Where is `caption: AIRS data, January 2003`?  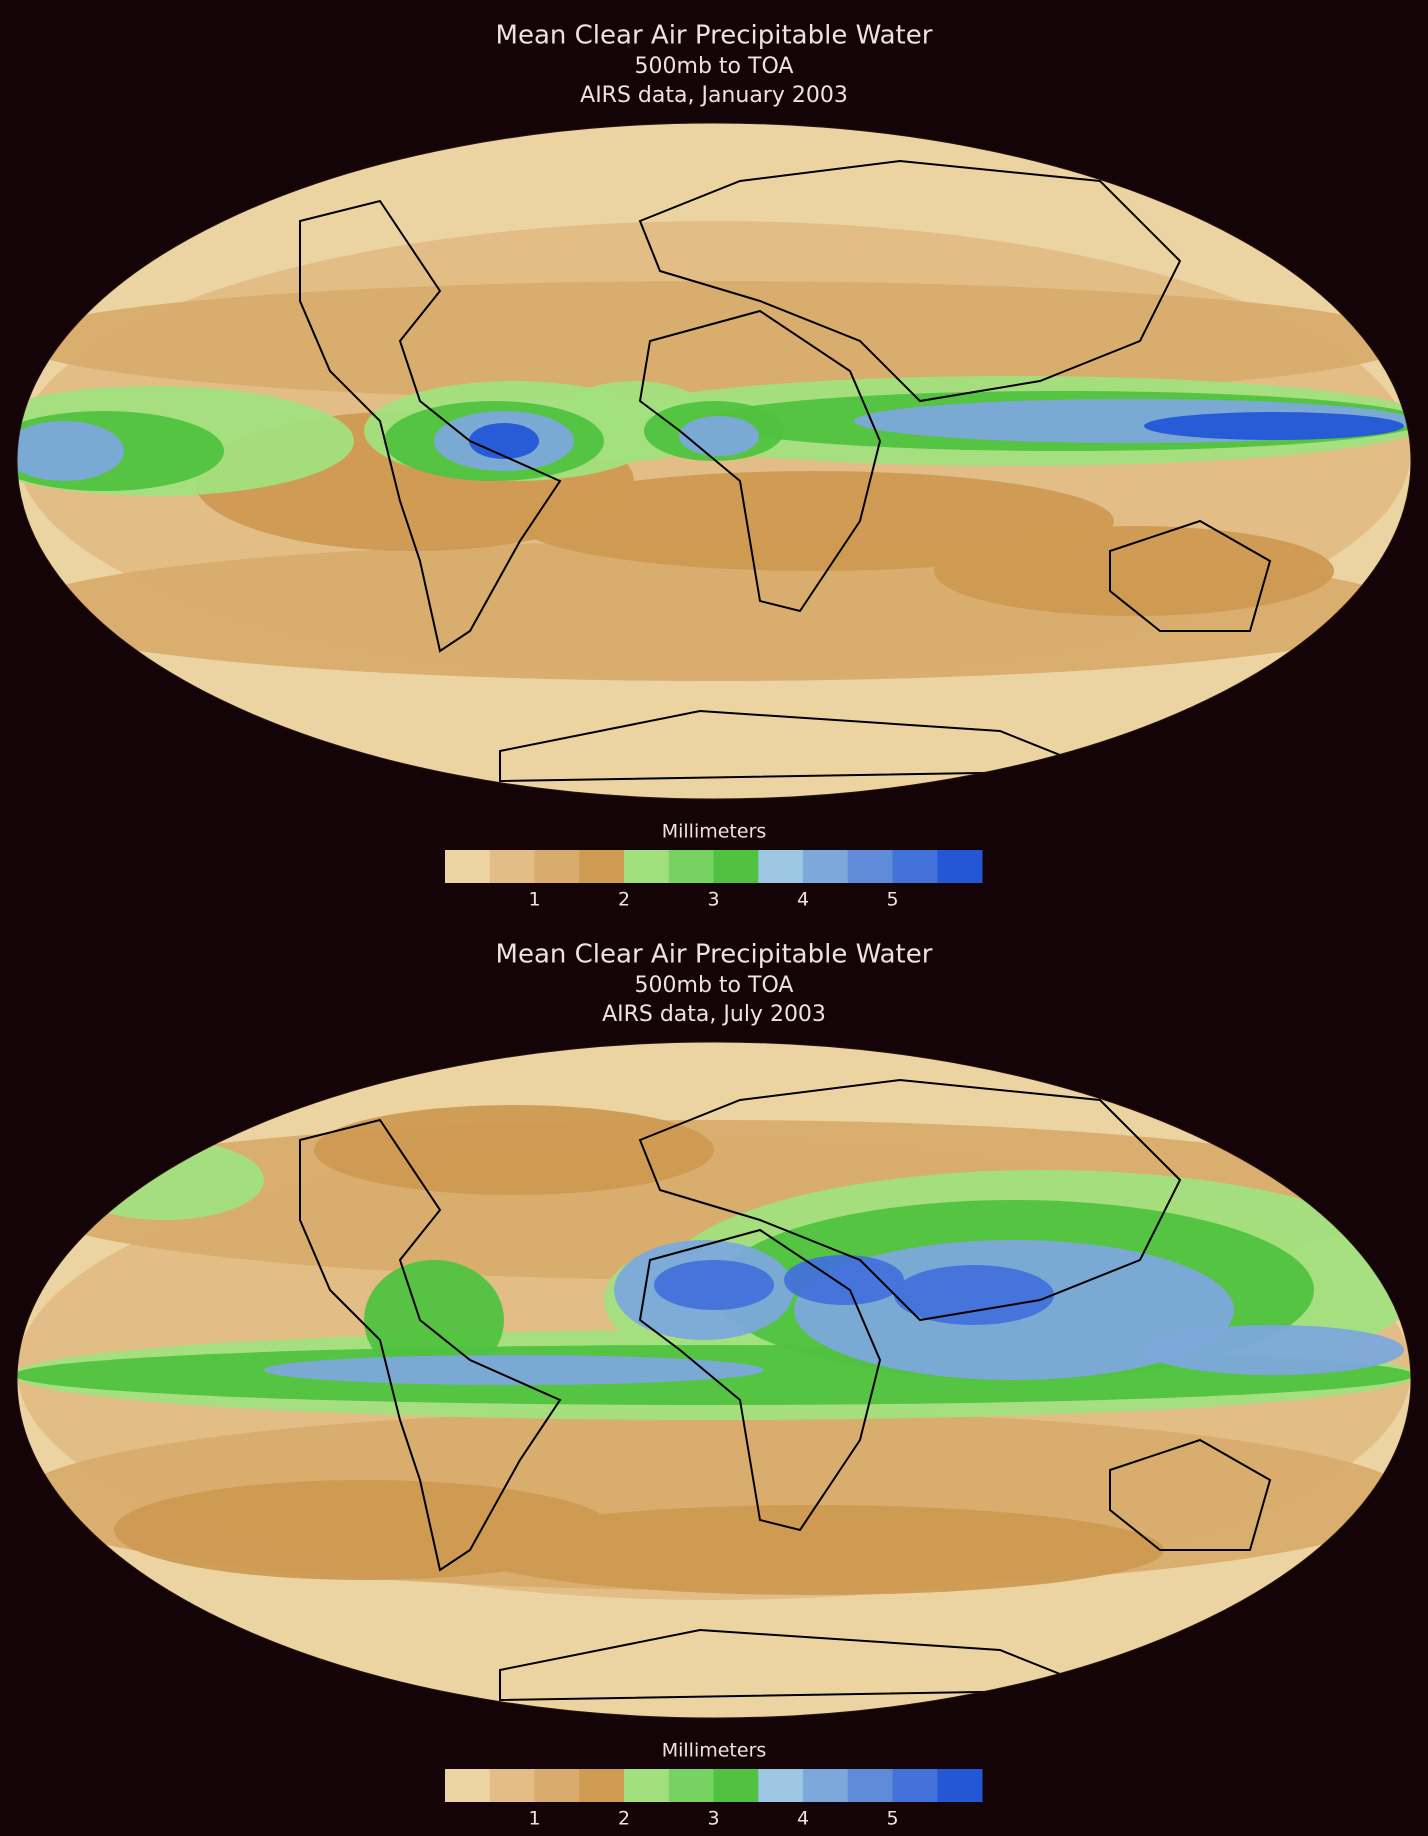
caption: AIRS data, January 2003 is located at coordinates (714, 95).